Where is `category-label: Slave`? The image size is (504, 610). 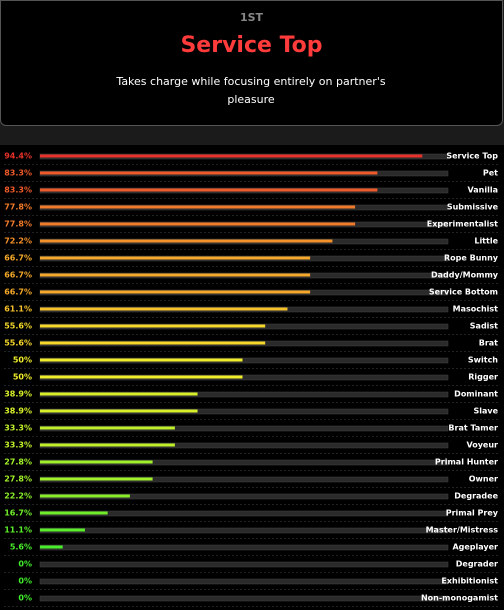
category-label: Slave is located at coordinates (485, 411).